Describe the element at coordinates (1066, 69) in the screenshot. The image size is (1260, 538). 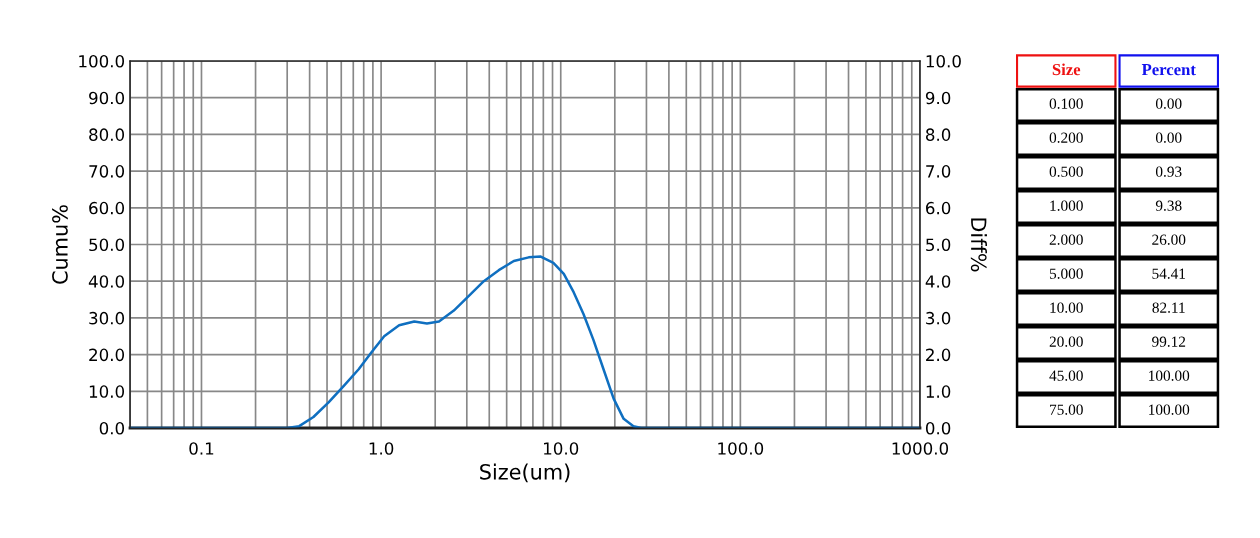
I see `text: Size` at that location.